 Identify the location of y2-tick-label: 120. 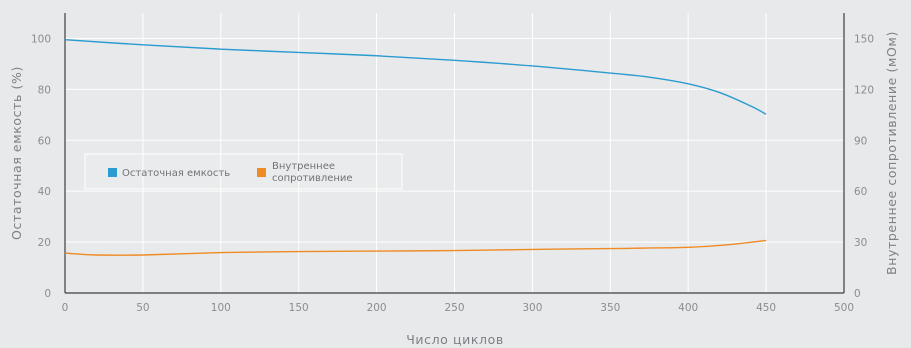
(864, 90).